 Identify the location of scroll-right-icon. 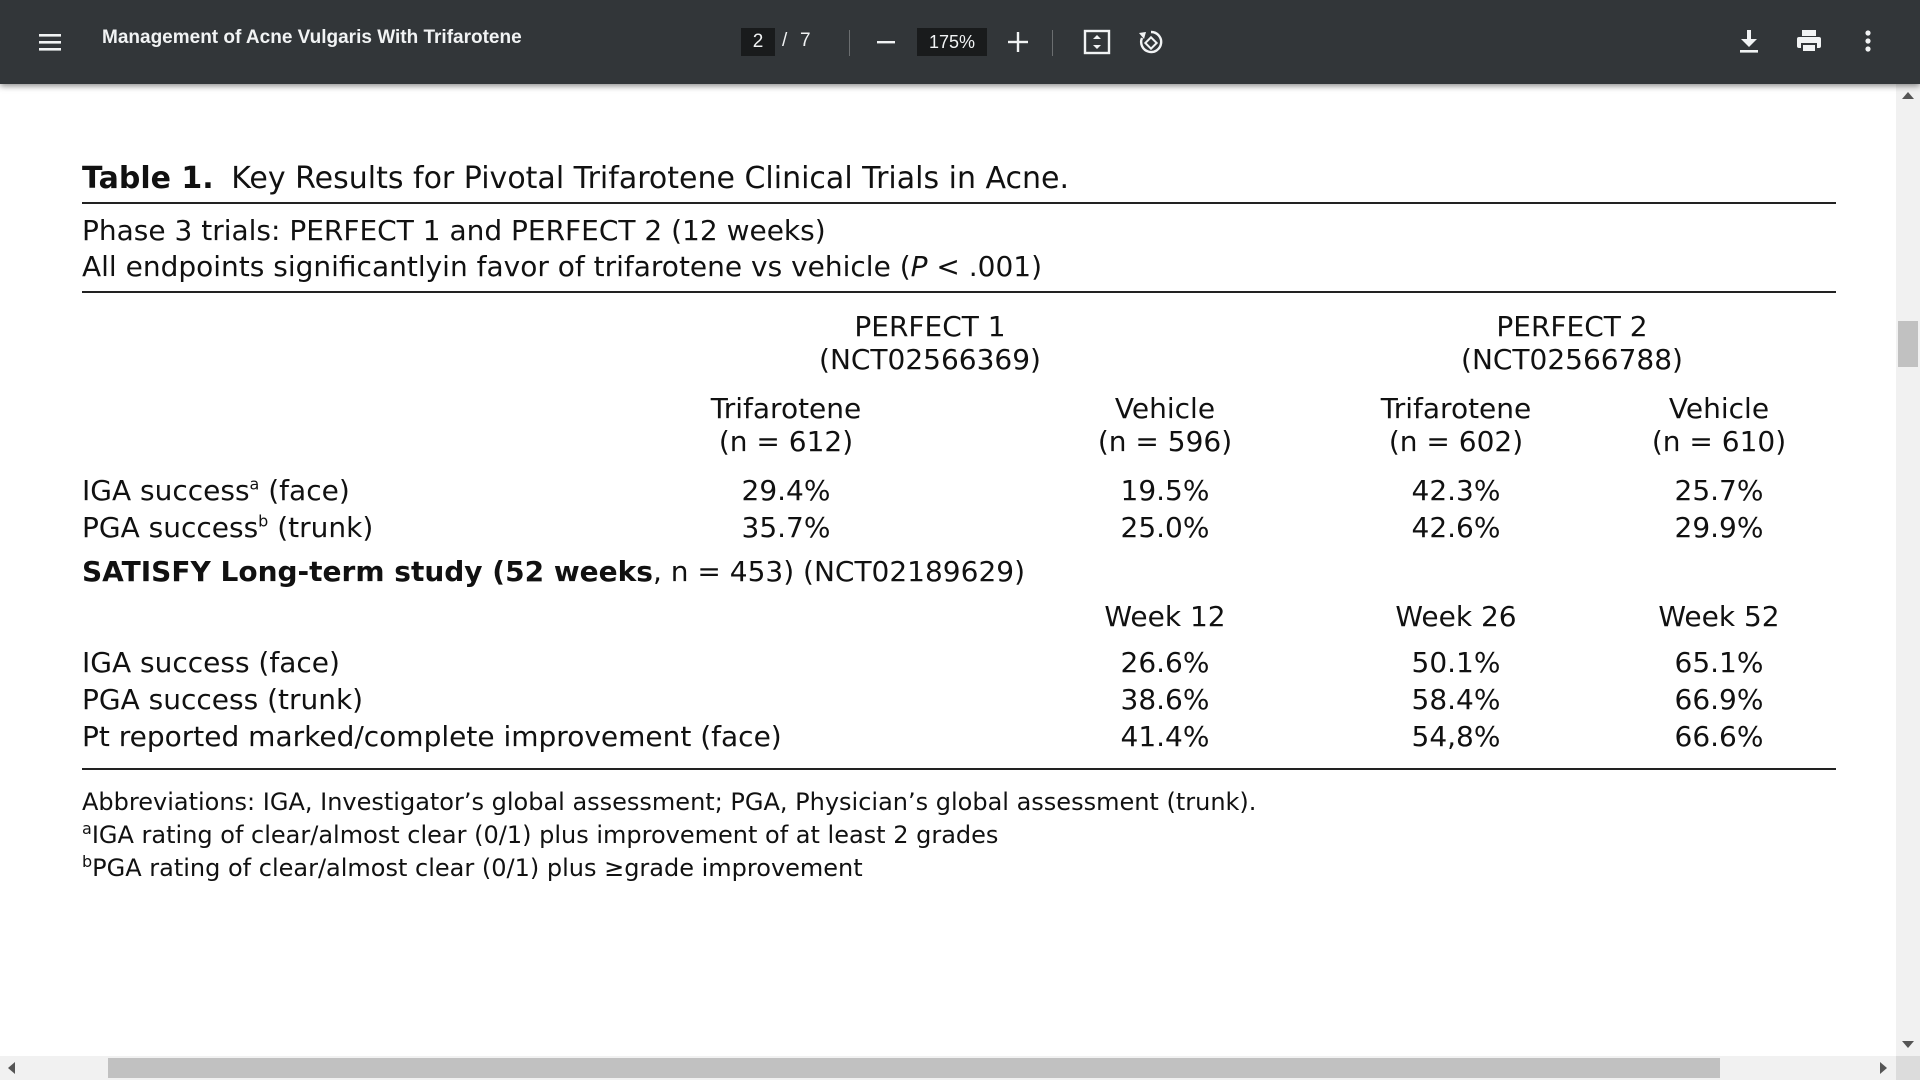
(1883, 1068).